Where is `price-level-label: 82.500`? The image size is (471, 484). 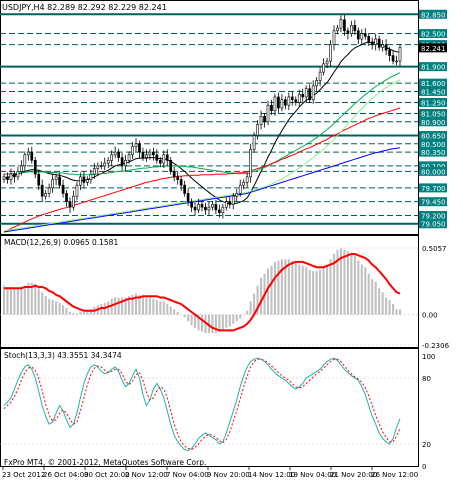 price-level-label: 82.500 is located at coordinates (433, 35).